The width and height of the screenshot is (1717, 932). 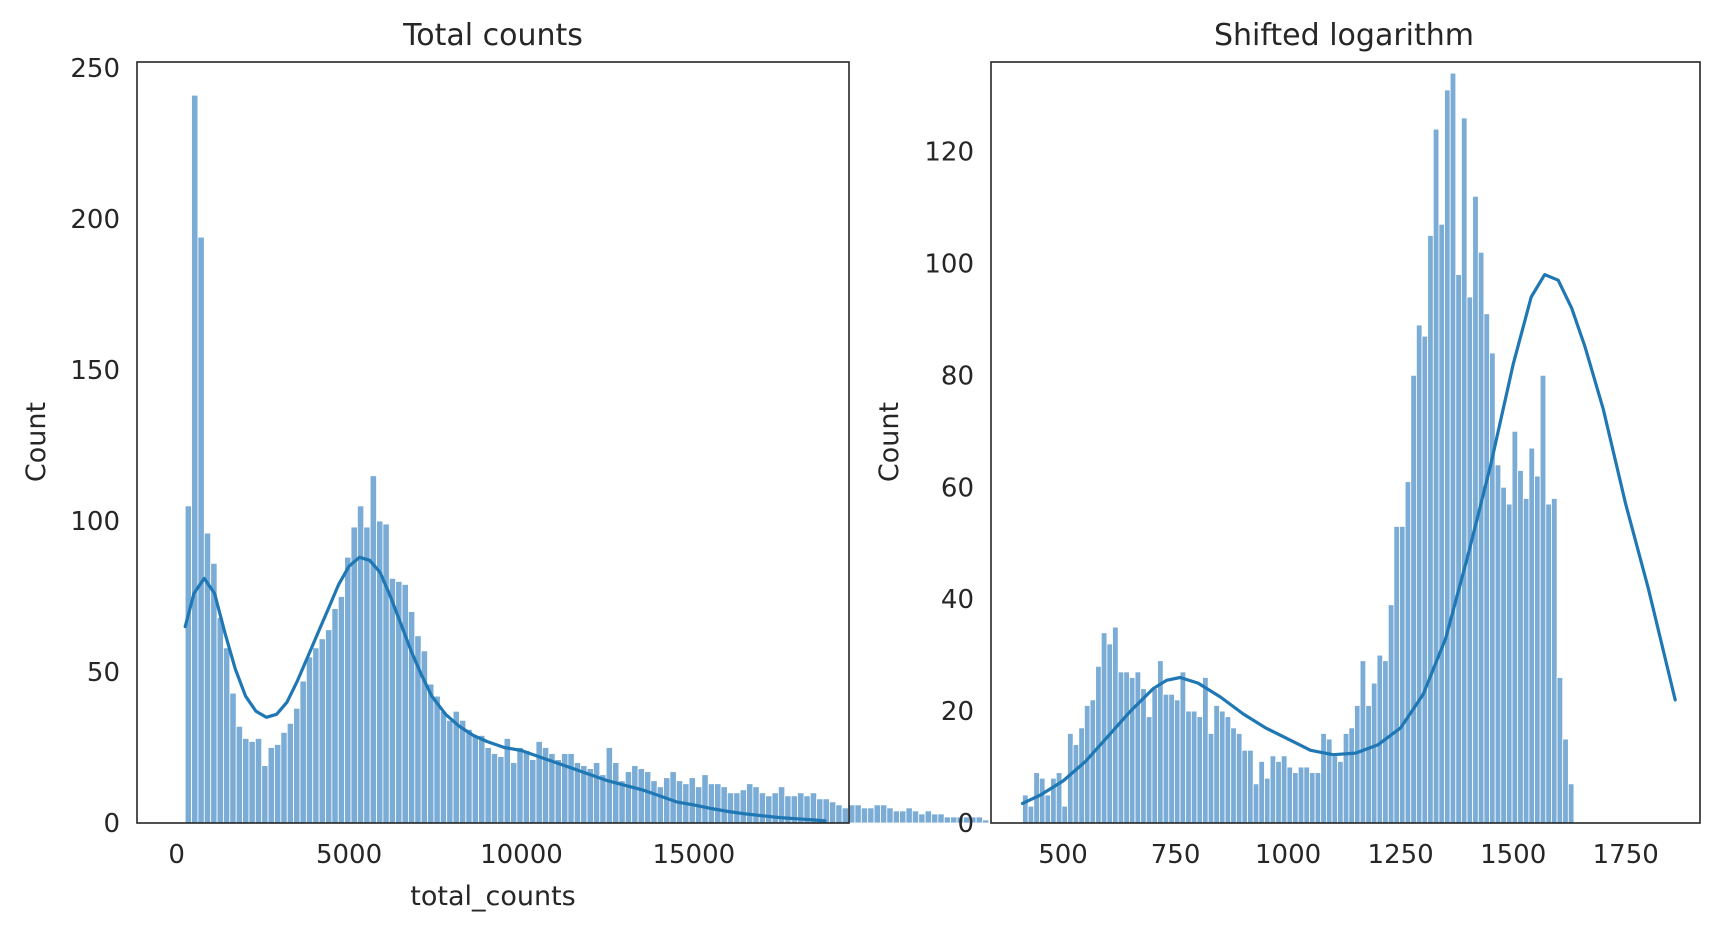 I want to click on y-tick-label: 20, so click(x=957, y=712).